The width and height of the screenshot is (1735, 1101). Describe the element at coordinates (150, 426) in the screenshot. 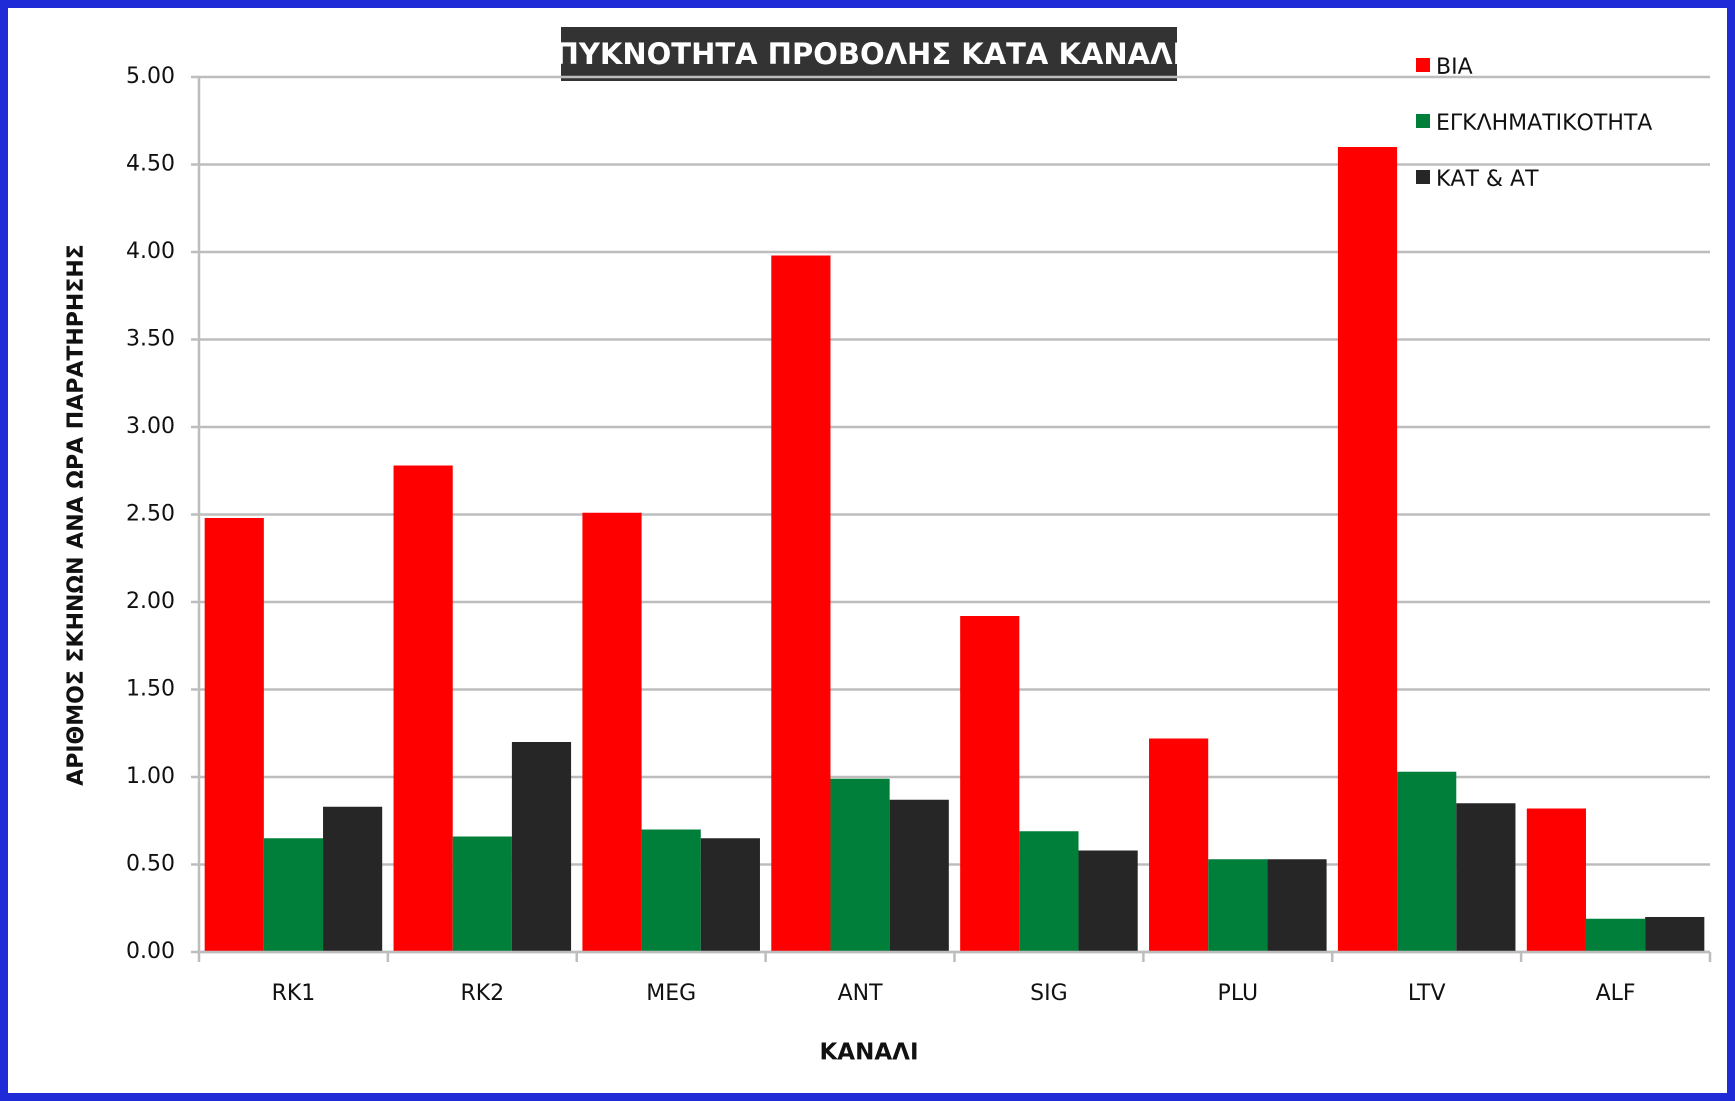

I see `y-tick-label: 3.00` at that location.